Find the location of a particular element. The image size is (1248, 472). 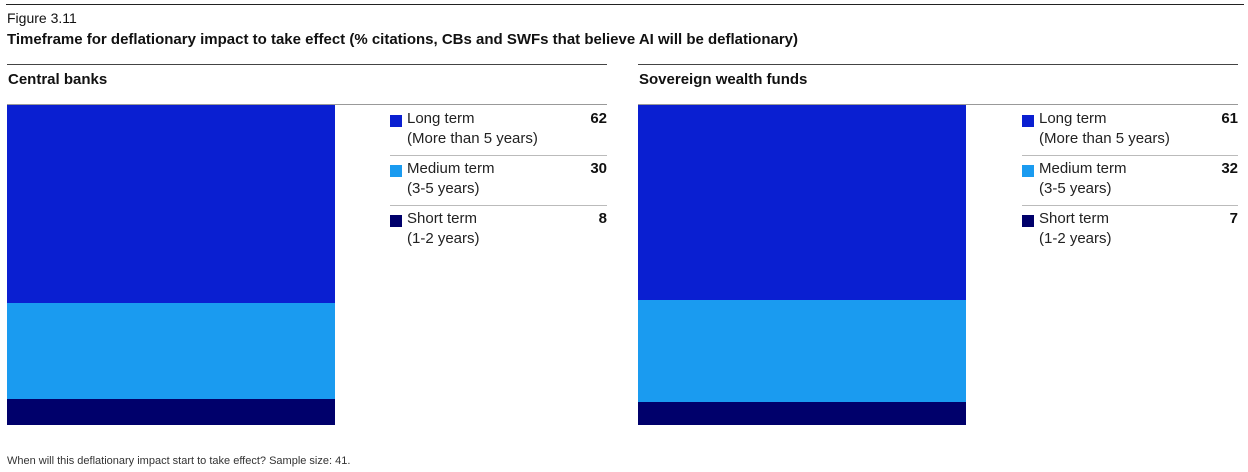

legend-item: Medium term (3-5 years) 32 is located at coordinates (1130, 180).